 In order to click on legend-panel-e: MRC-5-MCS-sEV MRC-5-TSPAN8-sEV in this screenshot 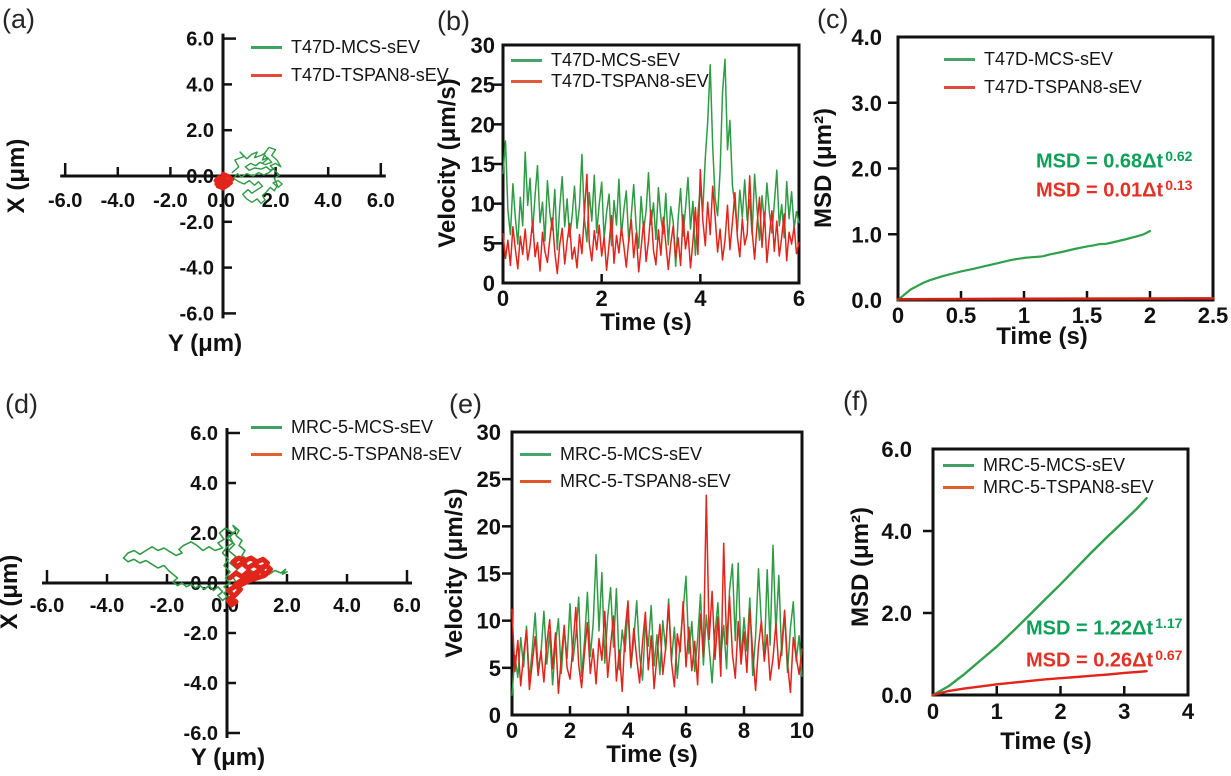, I will do `click(625, 468)`.